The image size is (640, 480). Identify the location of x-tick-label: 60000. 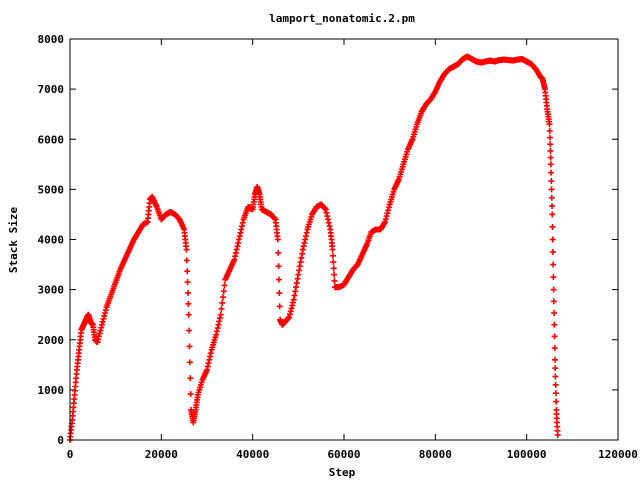
(343, 454).